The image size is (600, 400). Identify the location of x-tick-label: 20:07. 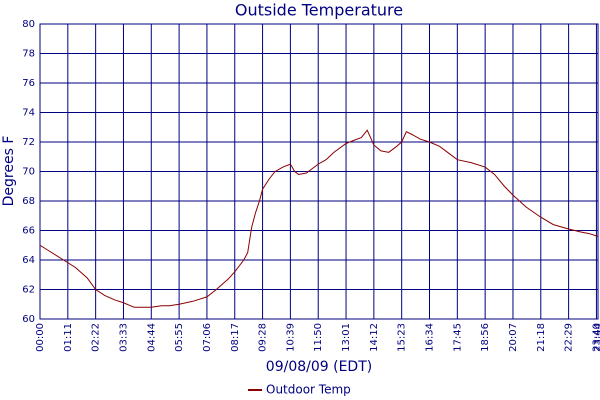
(513, 337).